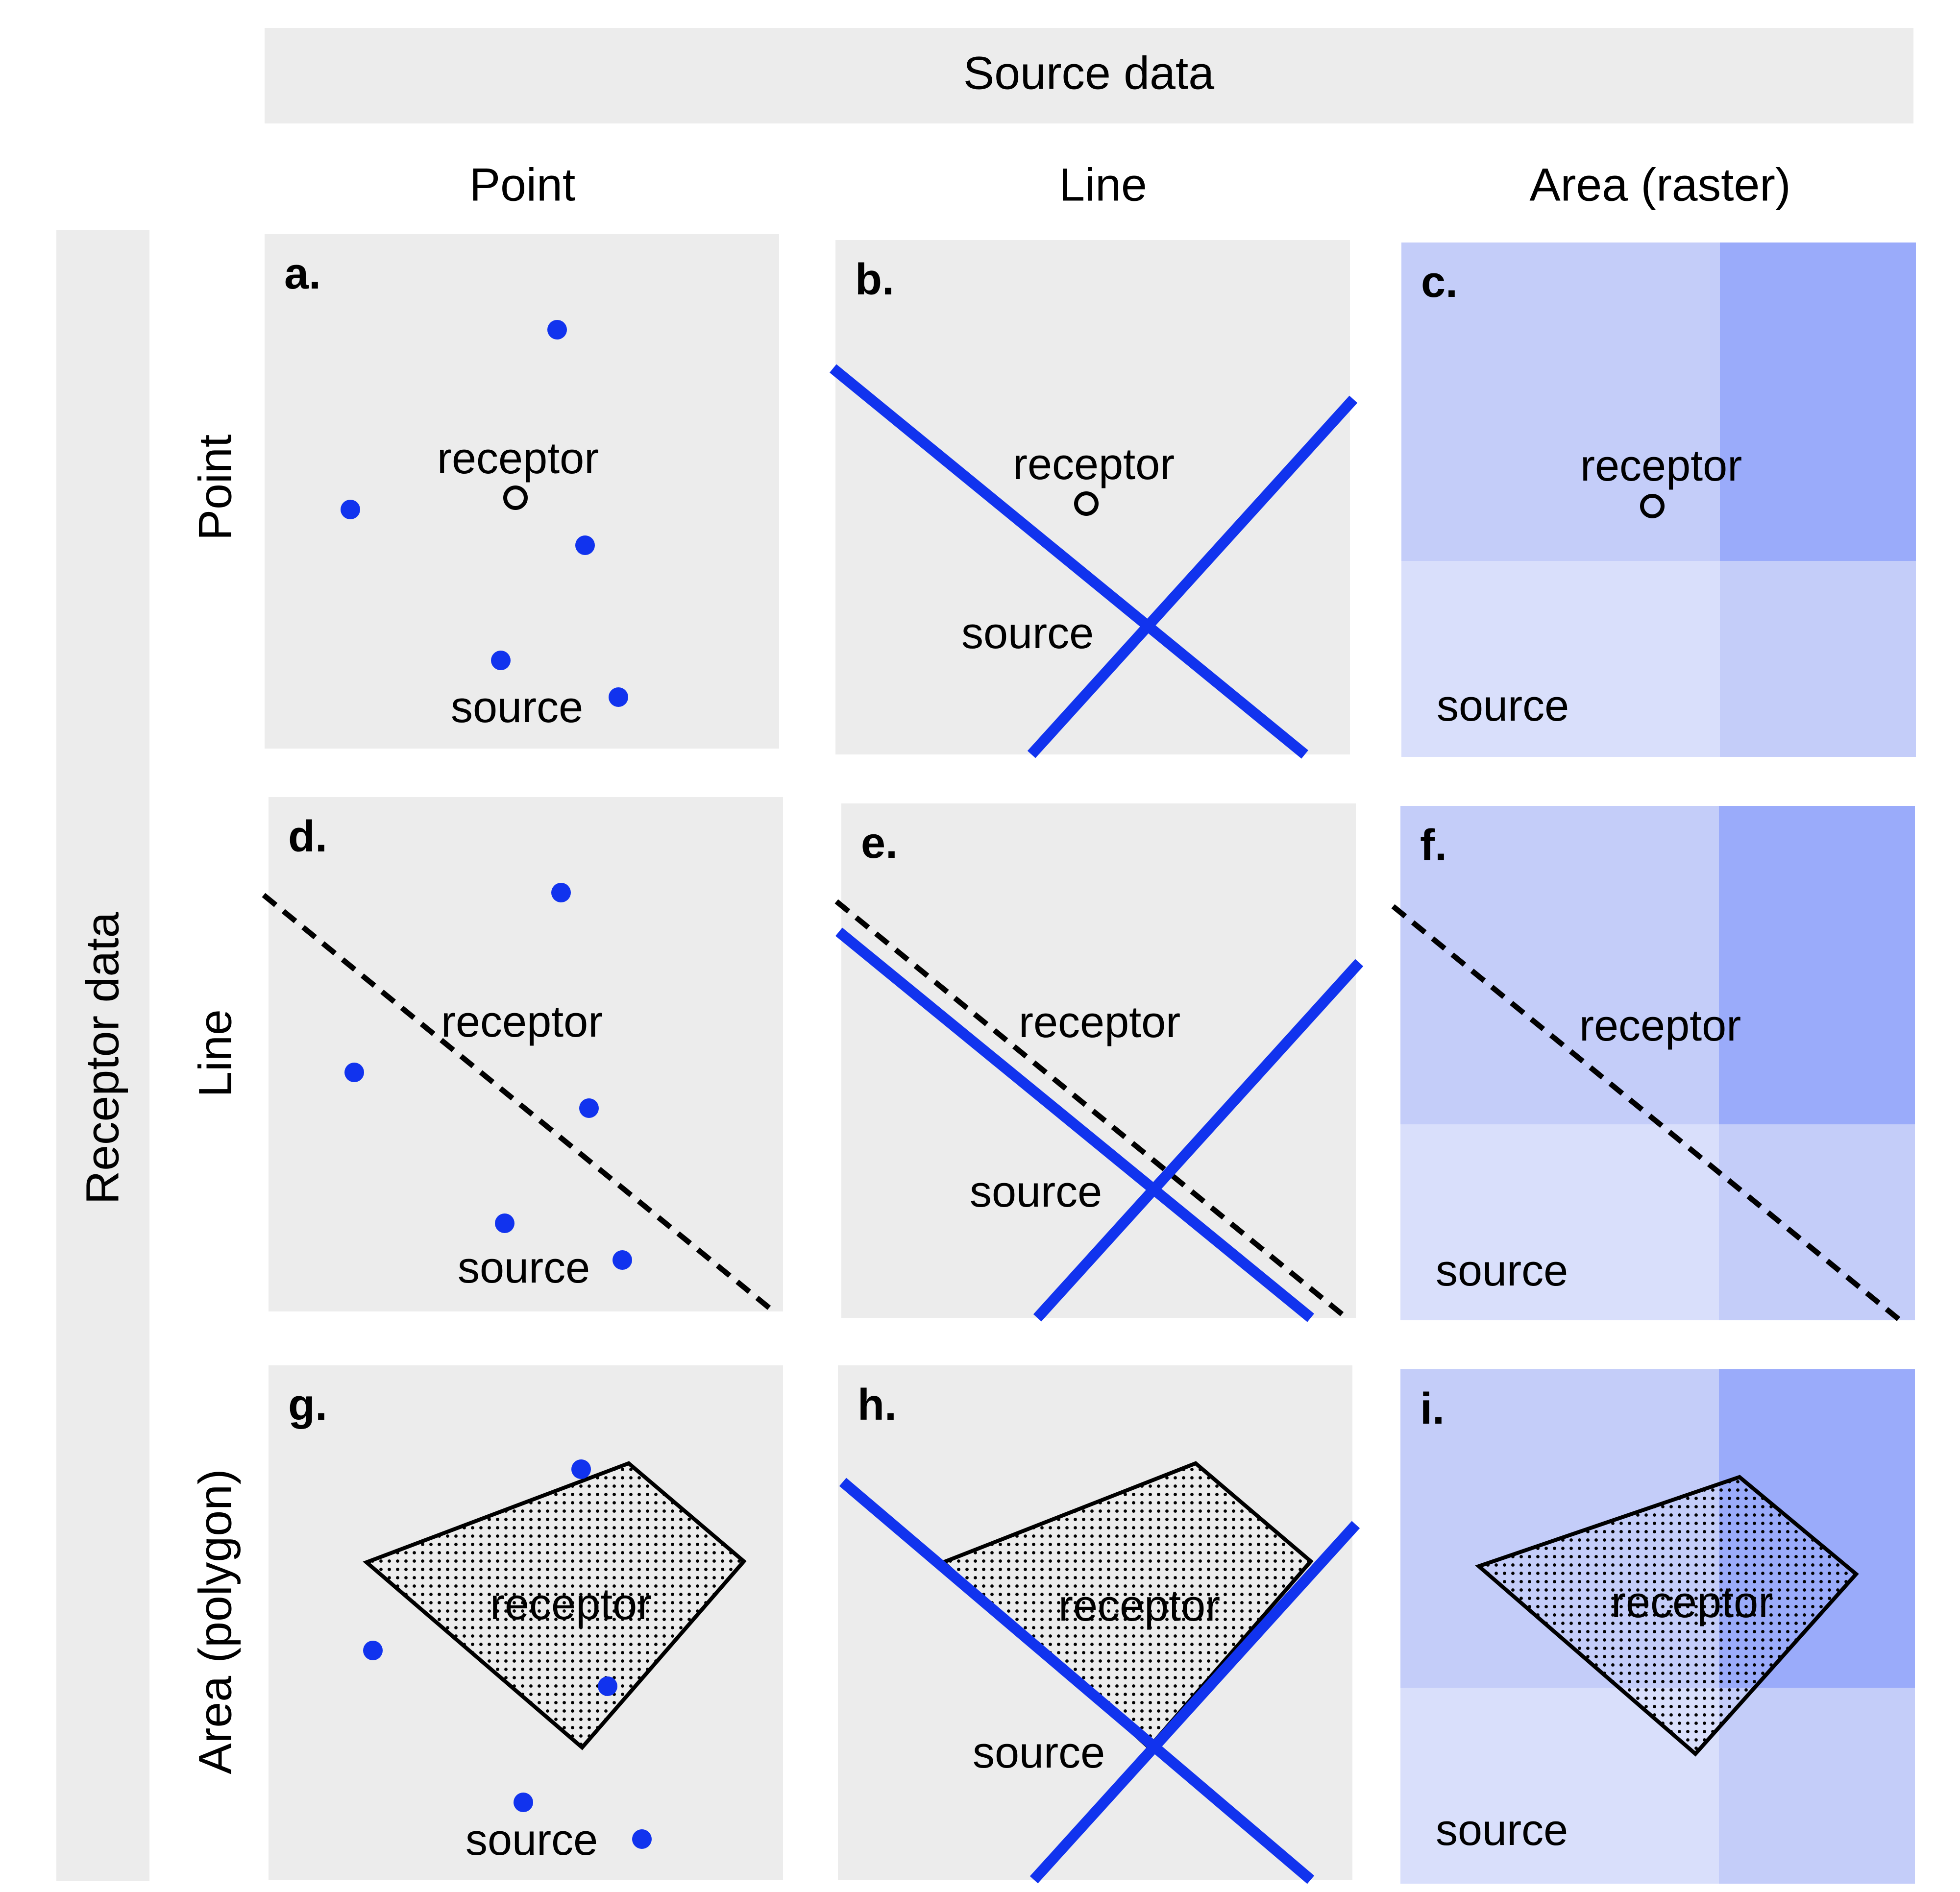 The image size is (1960, 1892). I want to click on panel-label: i., so click(1432, 1408).